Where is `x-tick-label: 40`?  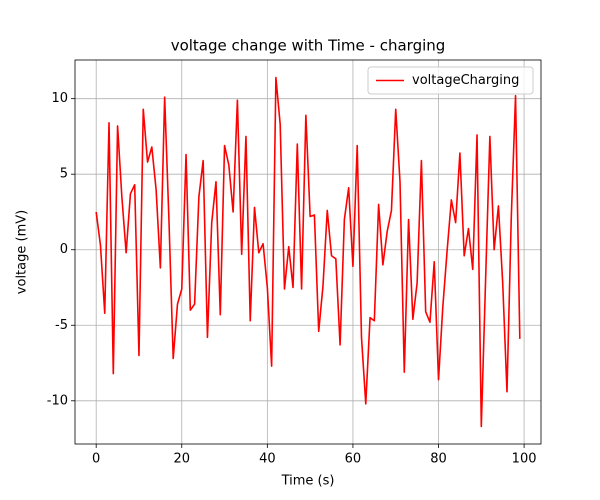 x-tick-label: 40 is located at coordinates (267, 459).